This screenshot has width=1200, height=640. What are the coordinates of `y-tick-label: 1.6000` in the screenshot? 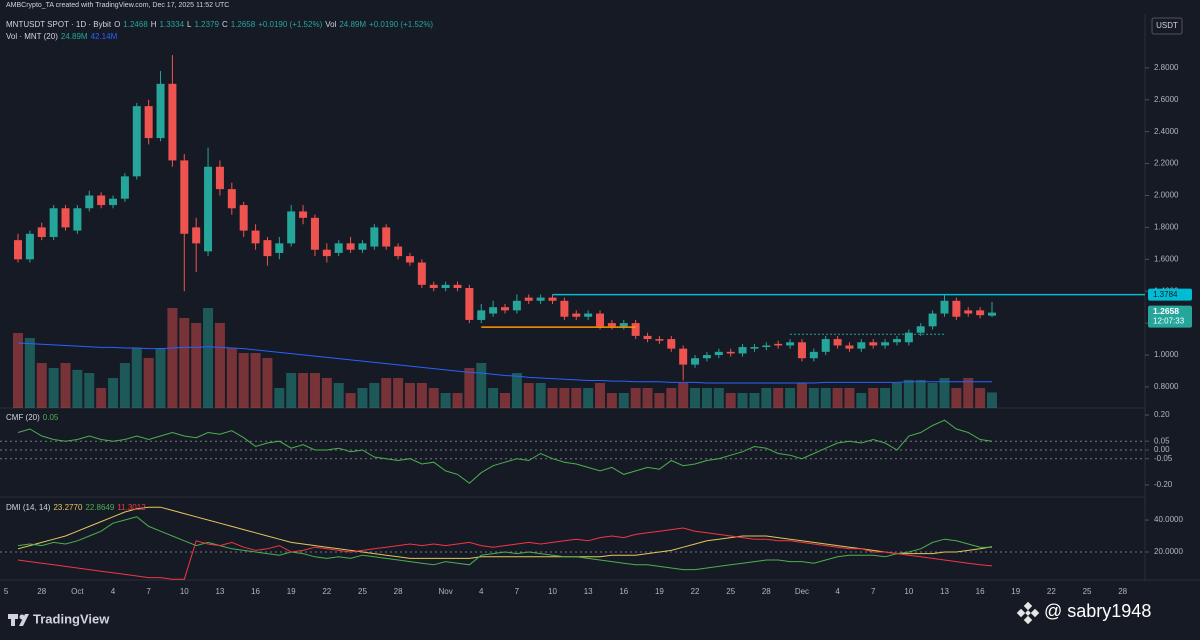 It's located at (1166, 258).